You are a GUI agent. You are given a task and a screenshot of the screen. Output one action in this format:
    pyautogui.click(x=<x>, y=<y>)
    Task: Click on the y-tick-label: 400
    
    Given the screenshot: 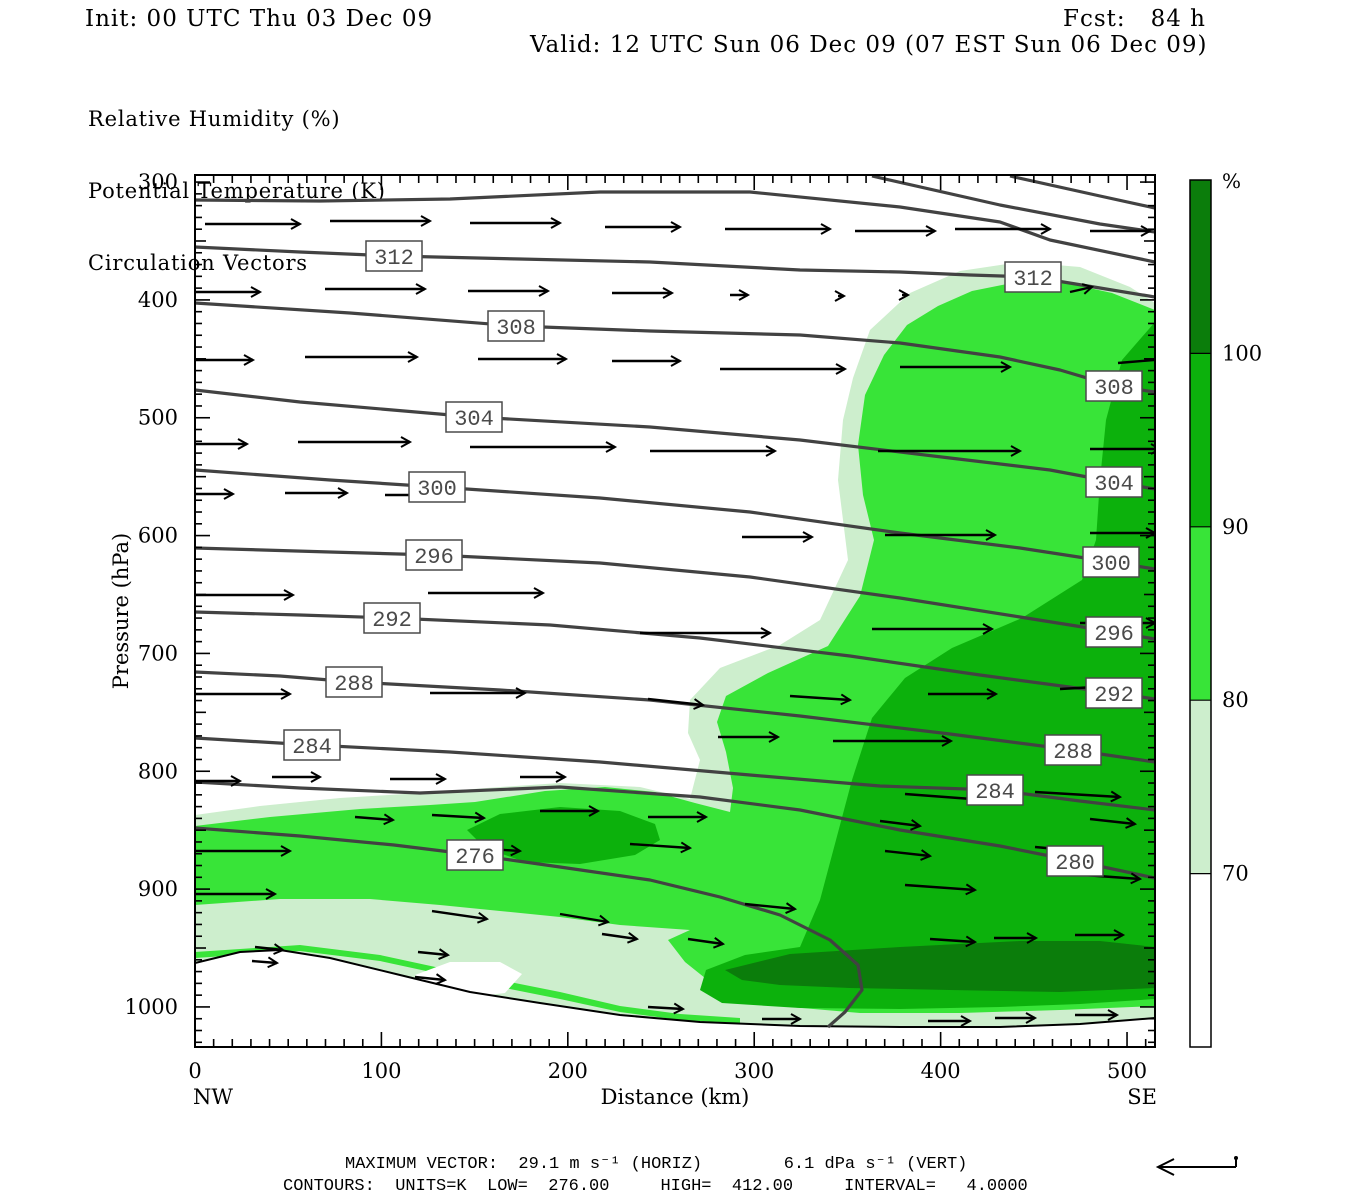 What is the action you would take?
    pyautogui.click(x=158, y=300)
    